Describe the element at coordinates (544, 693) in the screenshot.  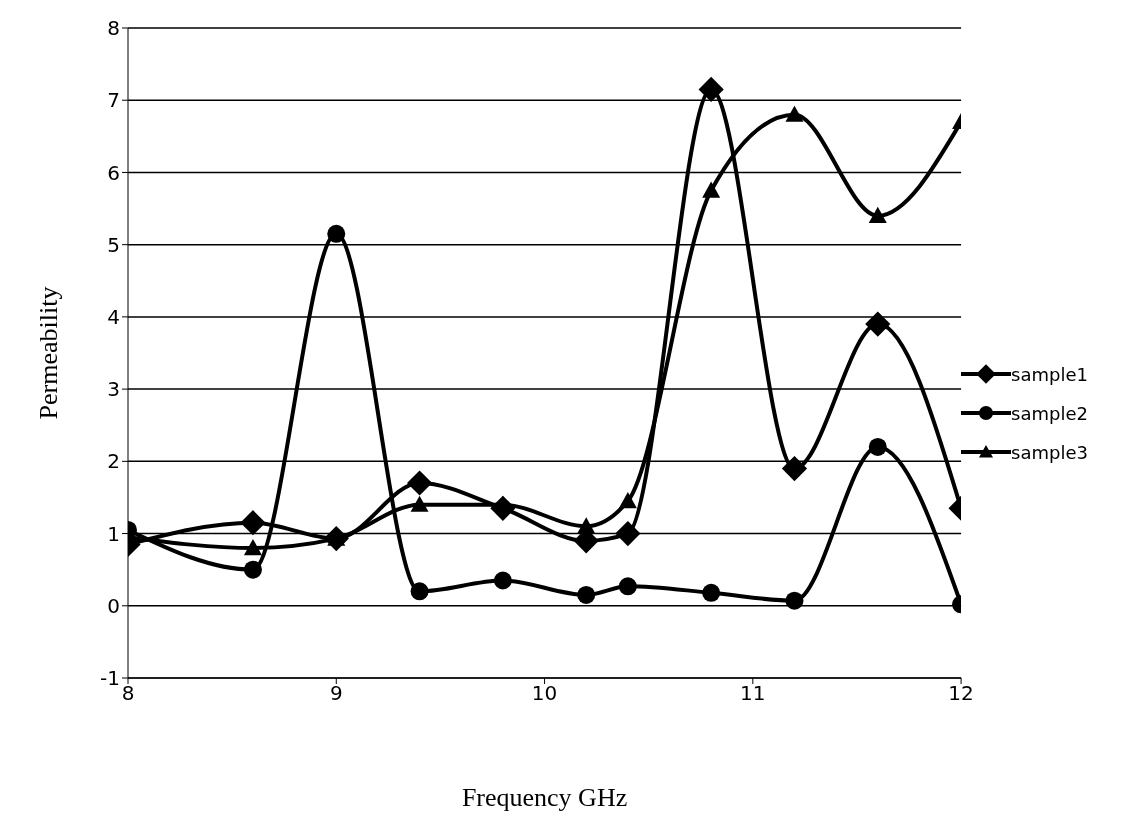
I see `x-tick-label: 10` at that location.